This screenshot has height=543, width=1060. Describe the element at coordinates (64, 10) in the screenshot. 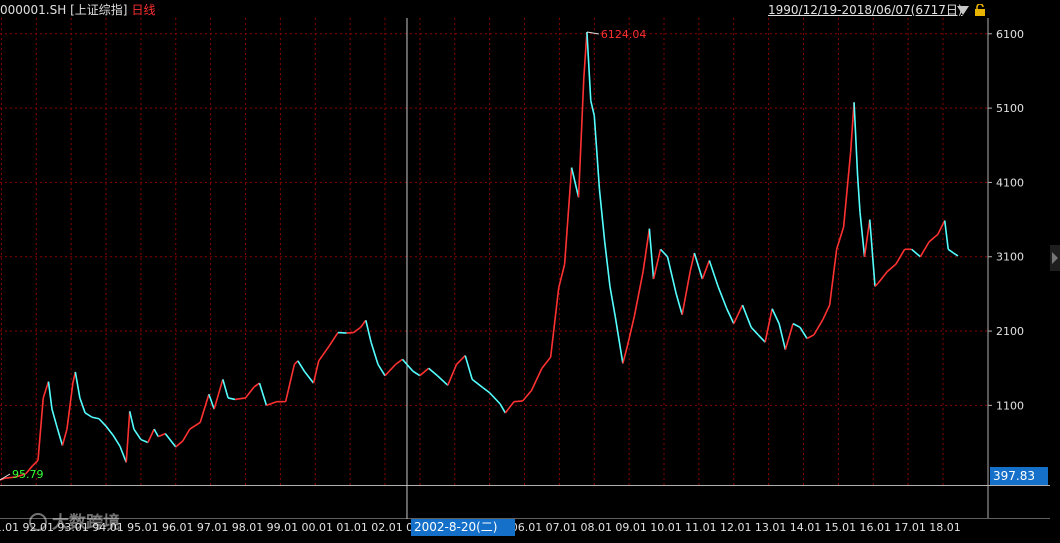

I see `symbol-label: 000001.SH [上证综指]` at that location.